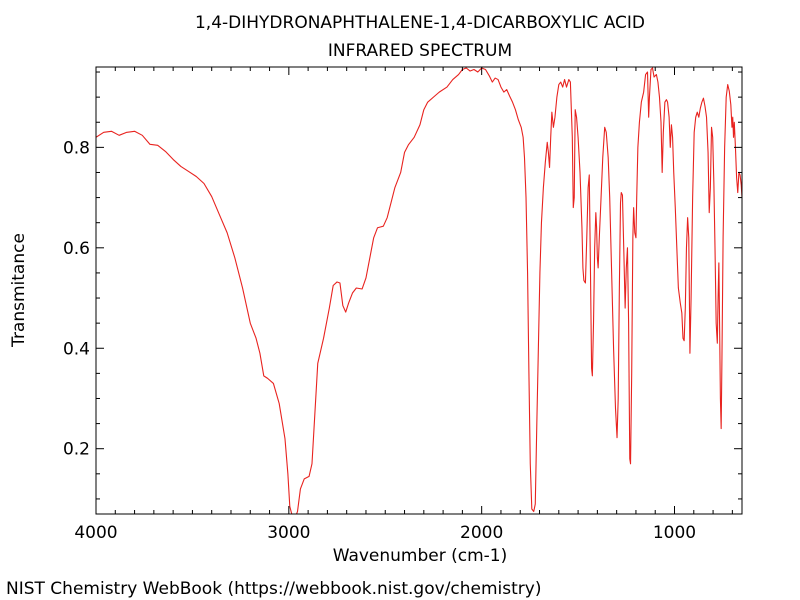 The height and width of the screenshot is (600, 800). I want to click on y-tick-label: 0.4, so click(76, 349).